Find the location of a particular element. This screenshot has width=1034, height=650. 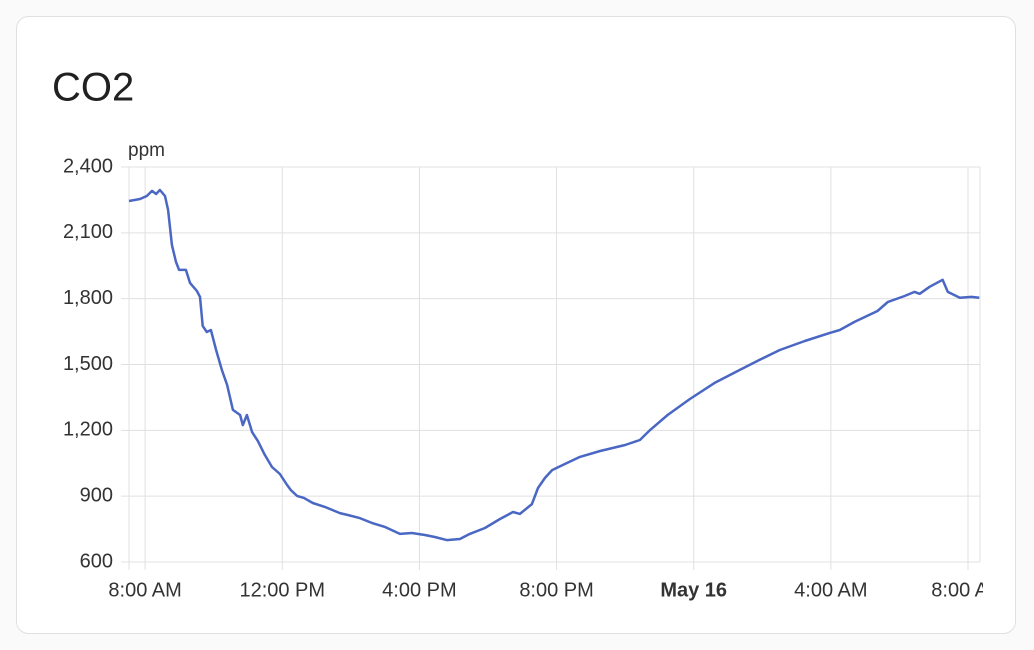

chart-title: CO2 is located at coordinates (93, 88).